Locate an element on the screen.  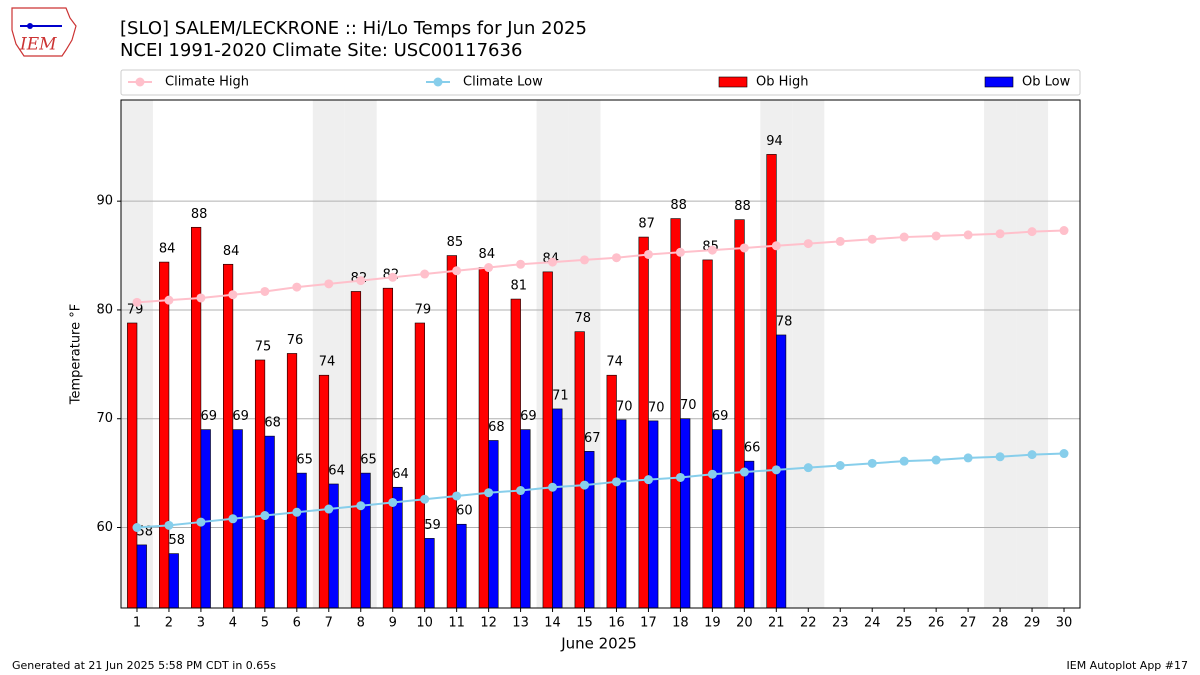
x-tick-label: 14 is located at coordinates (552, 623).